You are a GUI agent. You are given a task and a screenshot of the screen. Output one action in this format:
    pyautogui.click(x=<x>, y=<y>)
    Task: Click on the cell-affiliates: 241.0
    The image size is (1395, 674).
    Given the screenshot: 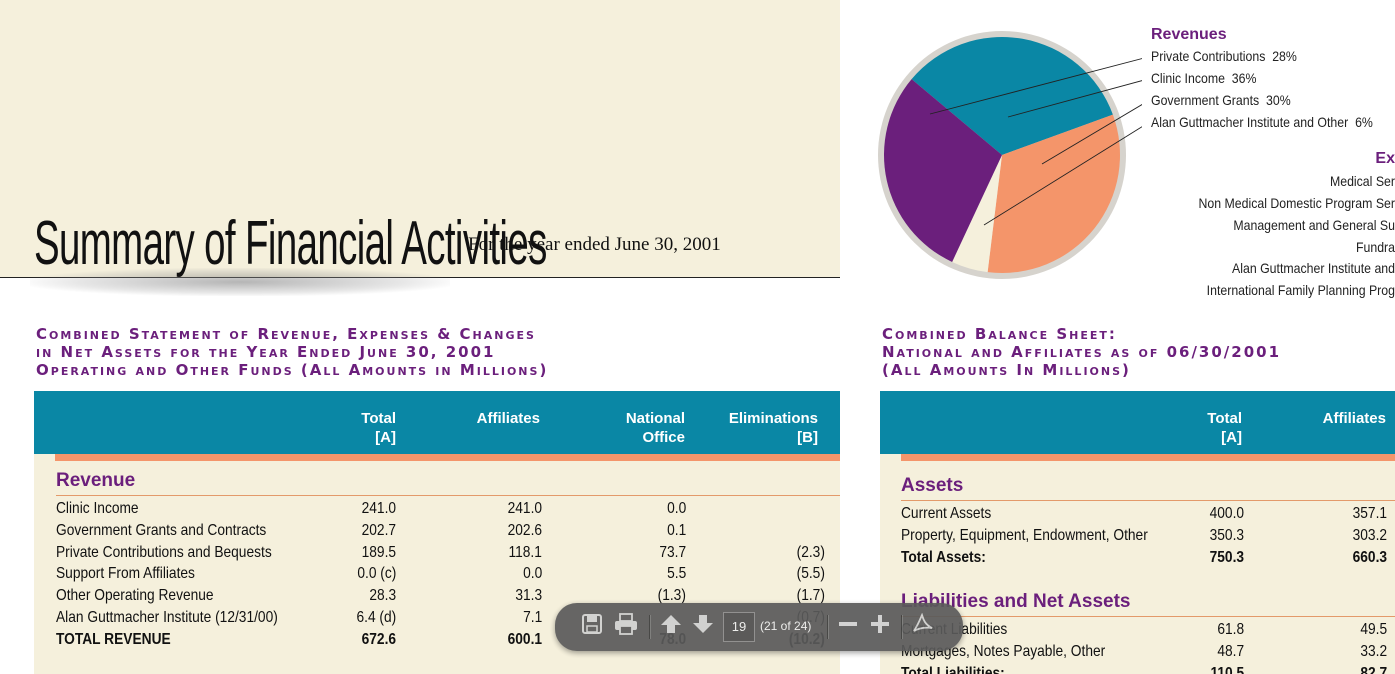 What is the action you would take?
    pyautogui.click(x=524, y=508)
    